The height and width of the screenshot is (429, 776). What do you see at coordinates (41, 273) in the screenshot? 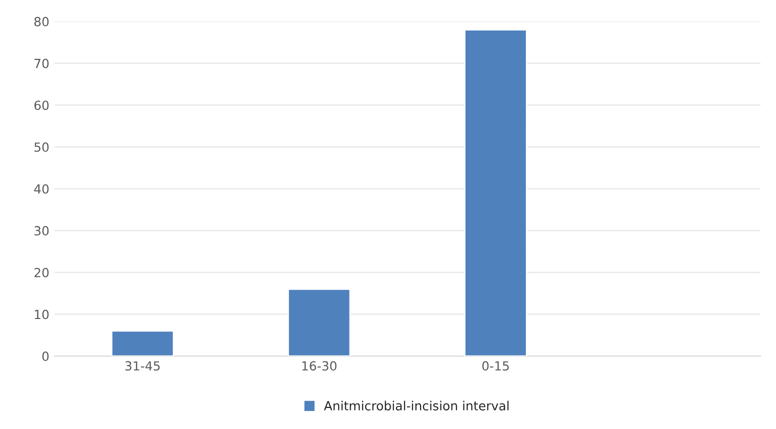
I see `y-tick-label: 20` at bounding box center [41, 273].